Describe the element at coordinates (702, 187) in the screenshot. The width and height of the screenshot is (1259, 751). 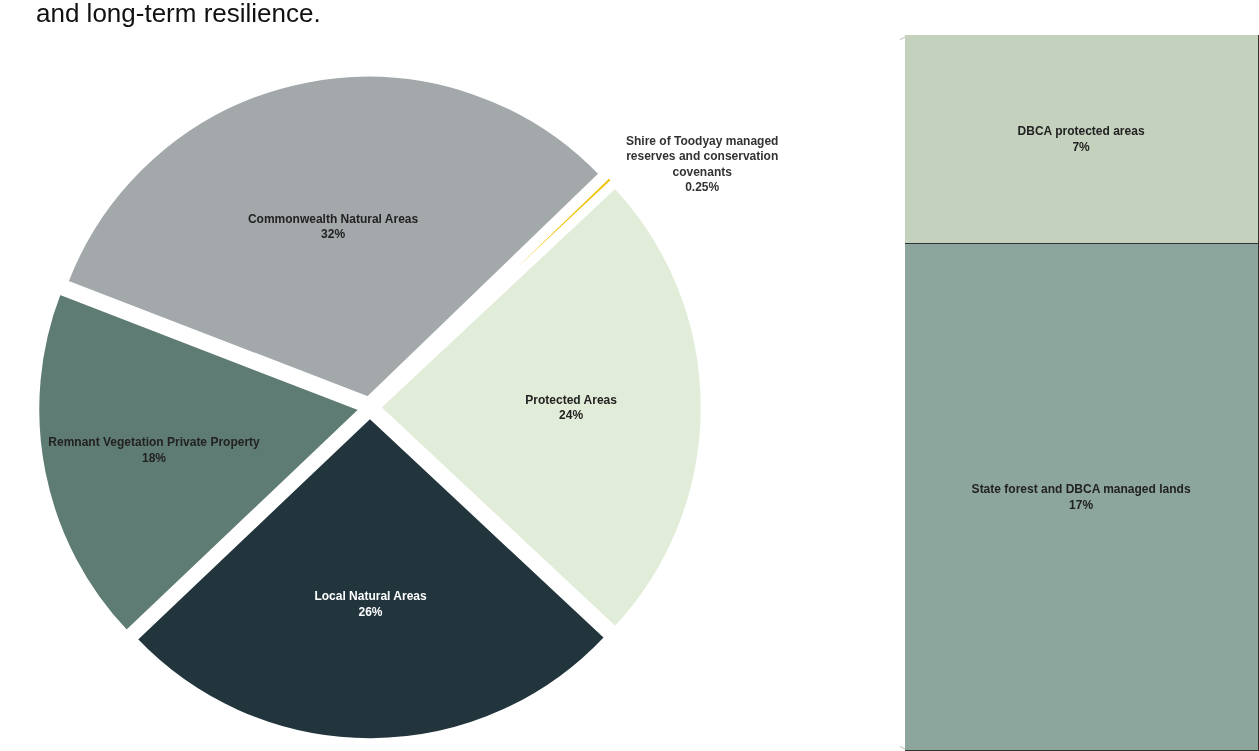
I see `data-label: 0.25%` at that location.